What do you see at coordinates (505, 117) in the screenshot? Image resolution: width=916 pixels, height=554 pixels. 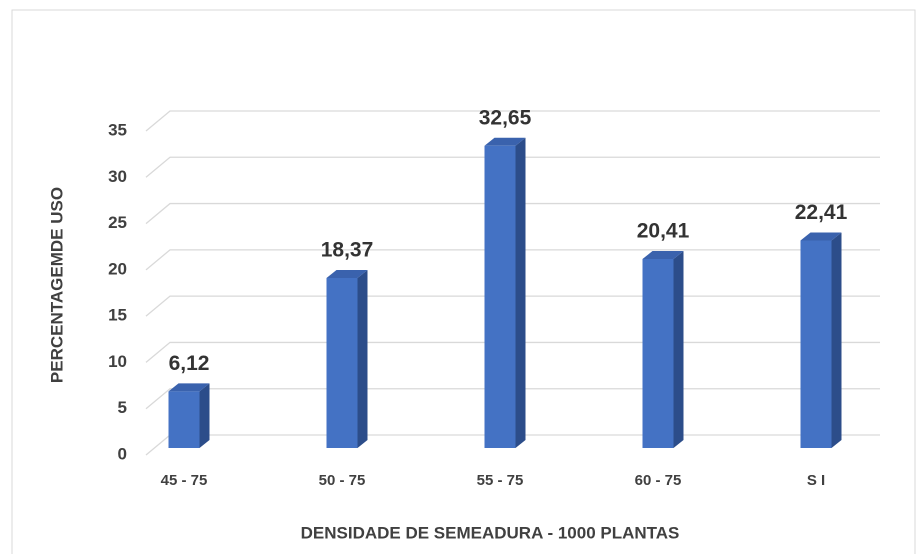 I see `value-label: 32,65` at bounding box center [505, 117].